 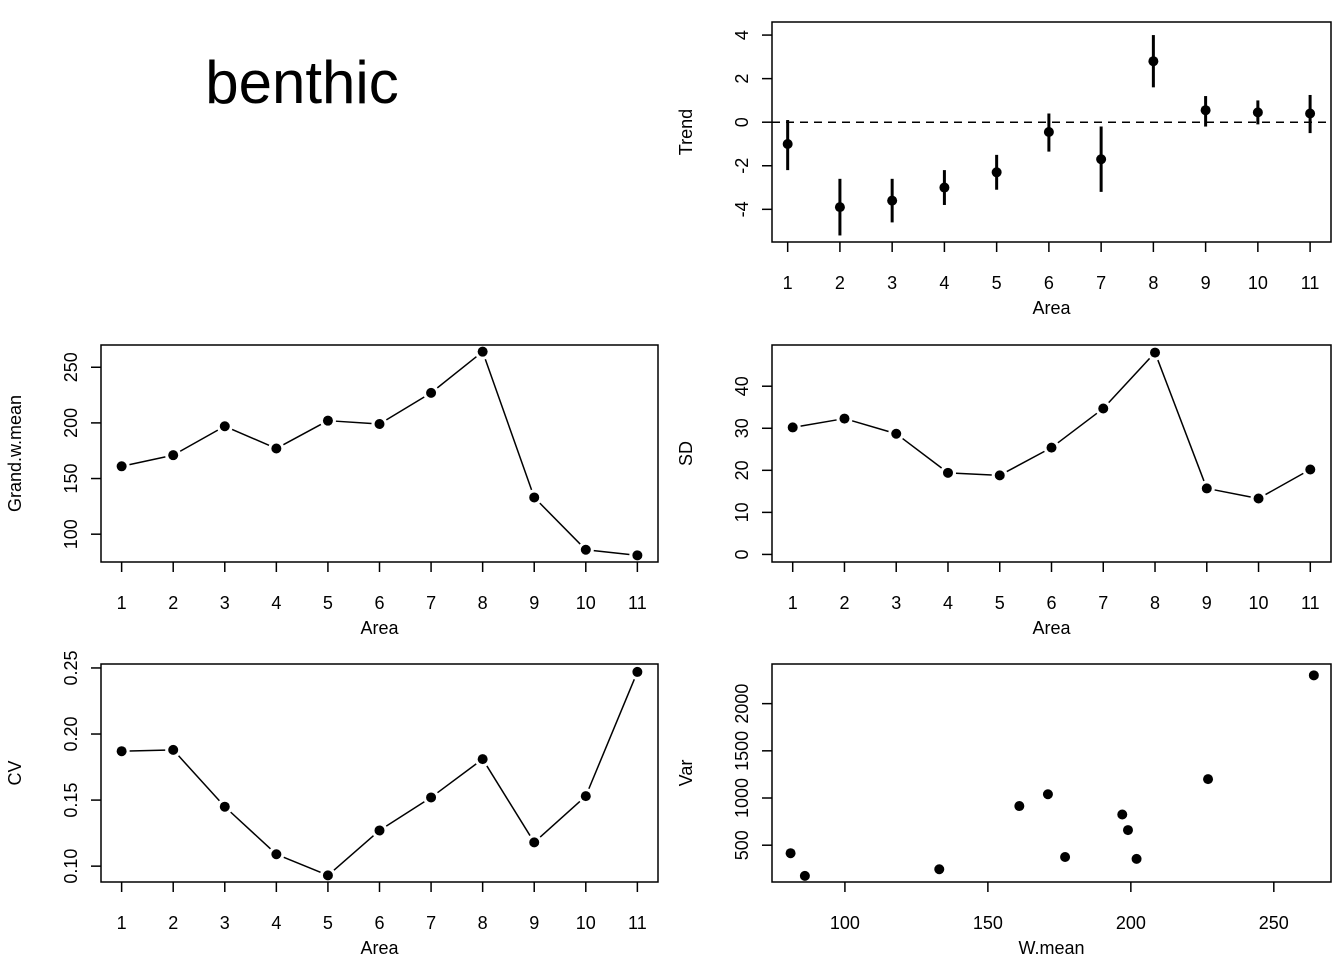 What do you see at coordinates (71, 534) in the screenshot?
I see `y-tick-label: 100` at bounding box center [71, 534].